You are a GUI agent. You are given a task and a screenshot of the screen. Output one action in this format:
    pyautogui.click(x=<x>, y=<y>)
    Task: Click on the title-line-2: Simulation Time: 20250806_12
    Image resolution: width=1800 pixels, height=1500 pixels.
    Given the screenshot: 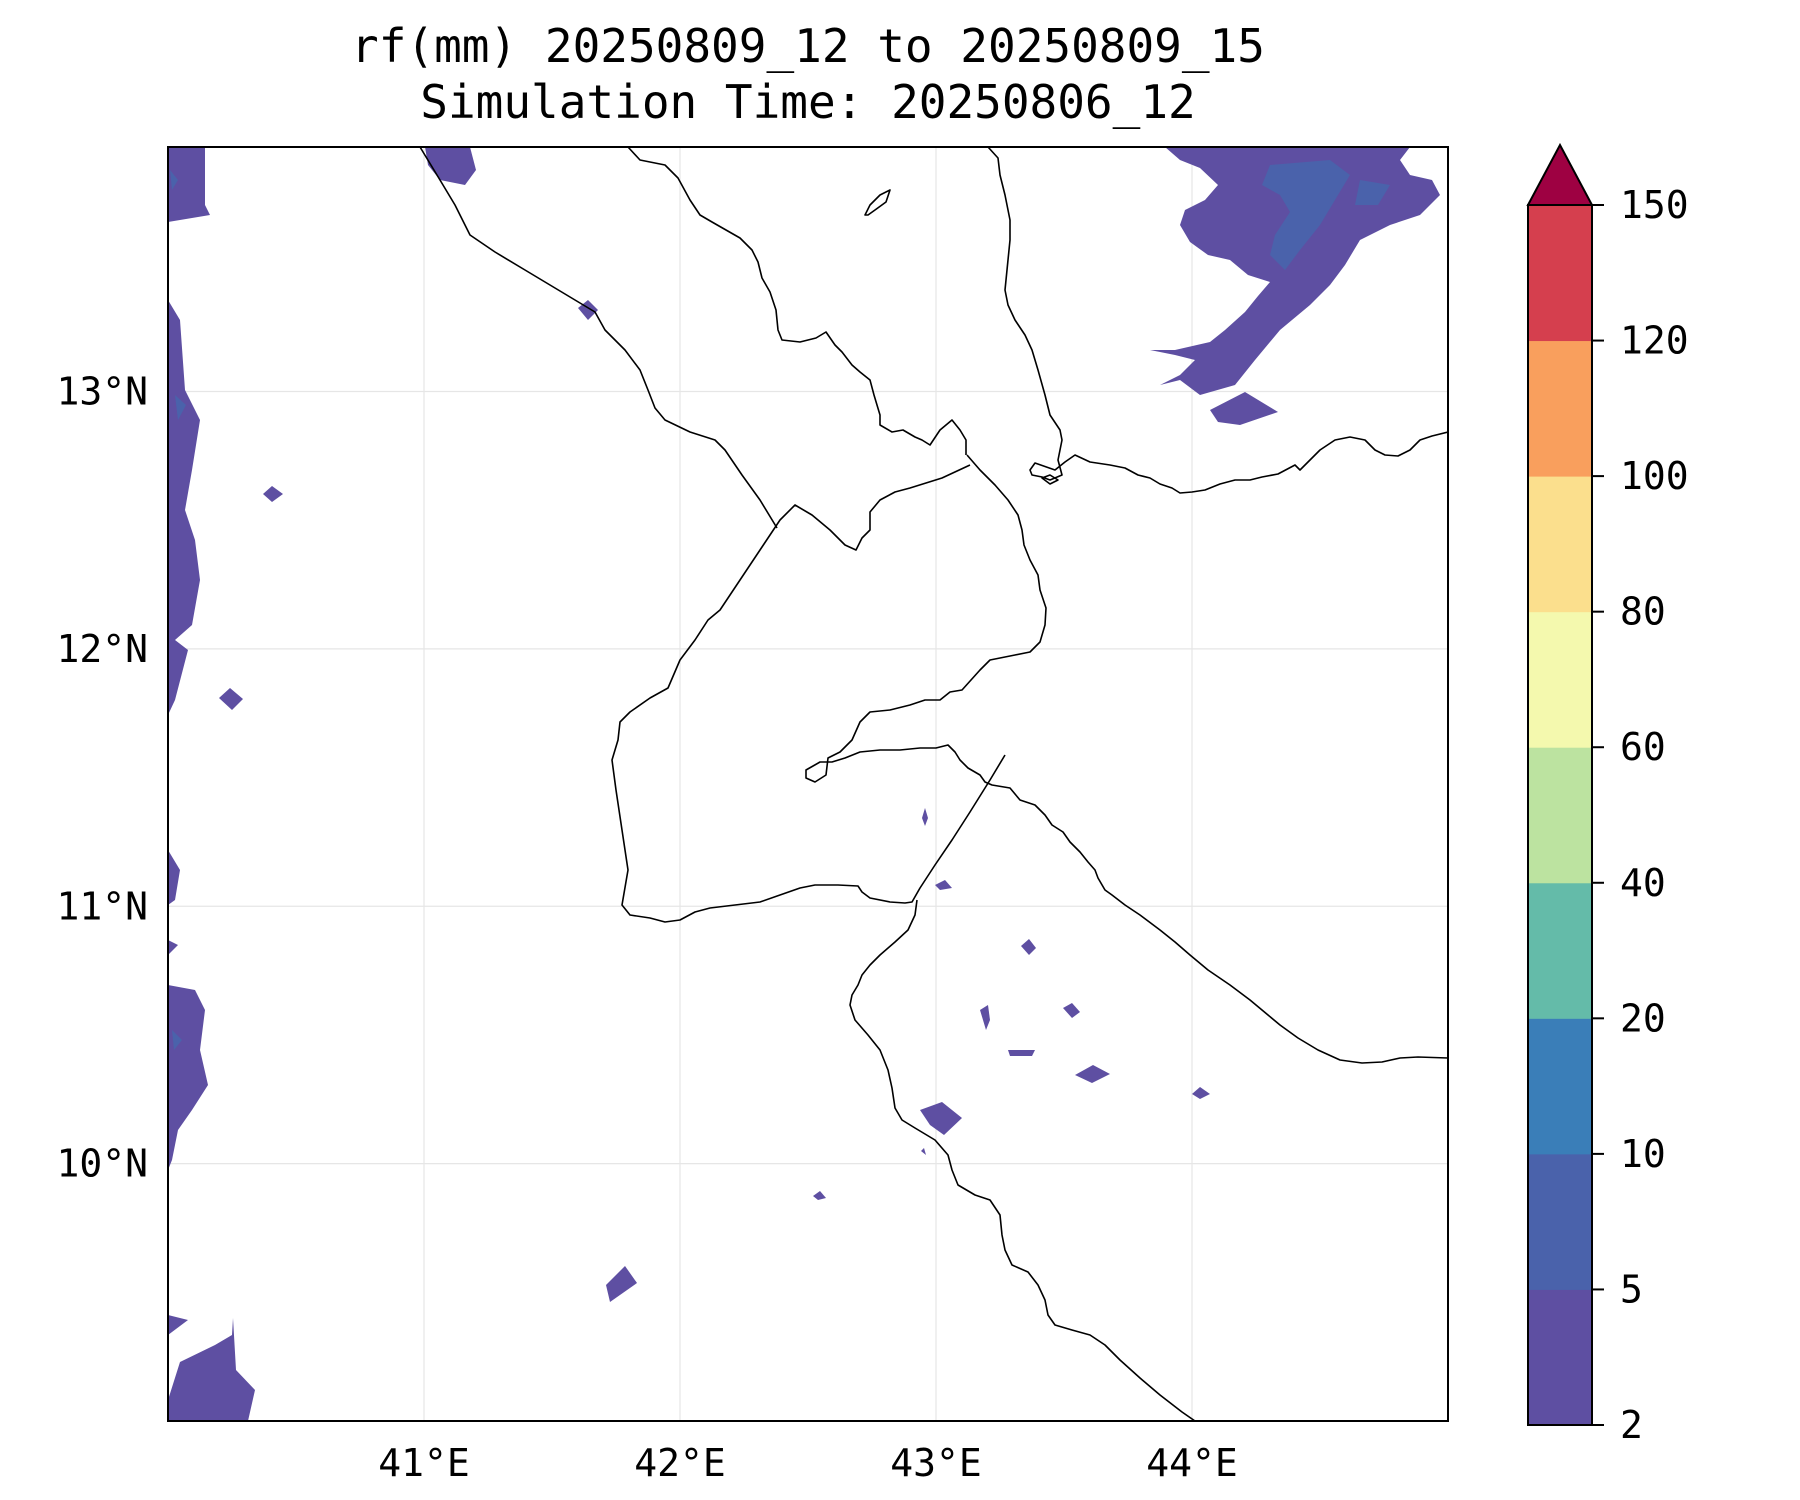 What is the action you would take?
    pyautogui.click(x=808, y=102)
    